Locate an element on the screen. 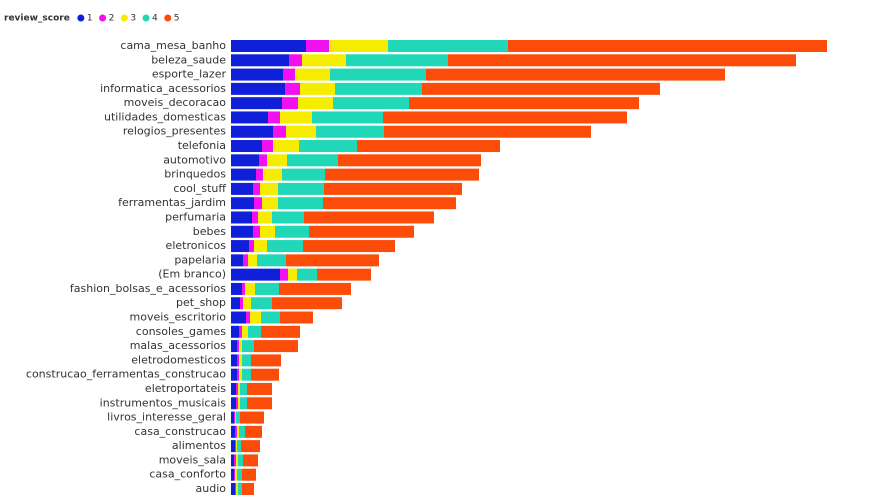 Image resolution: width=877 pixels, height=501 pixels. y-tick-label: construcao_ferramentas_construcao is located at coordinates (126, 374).